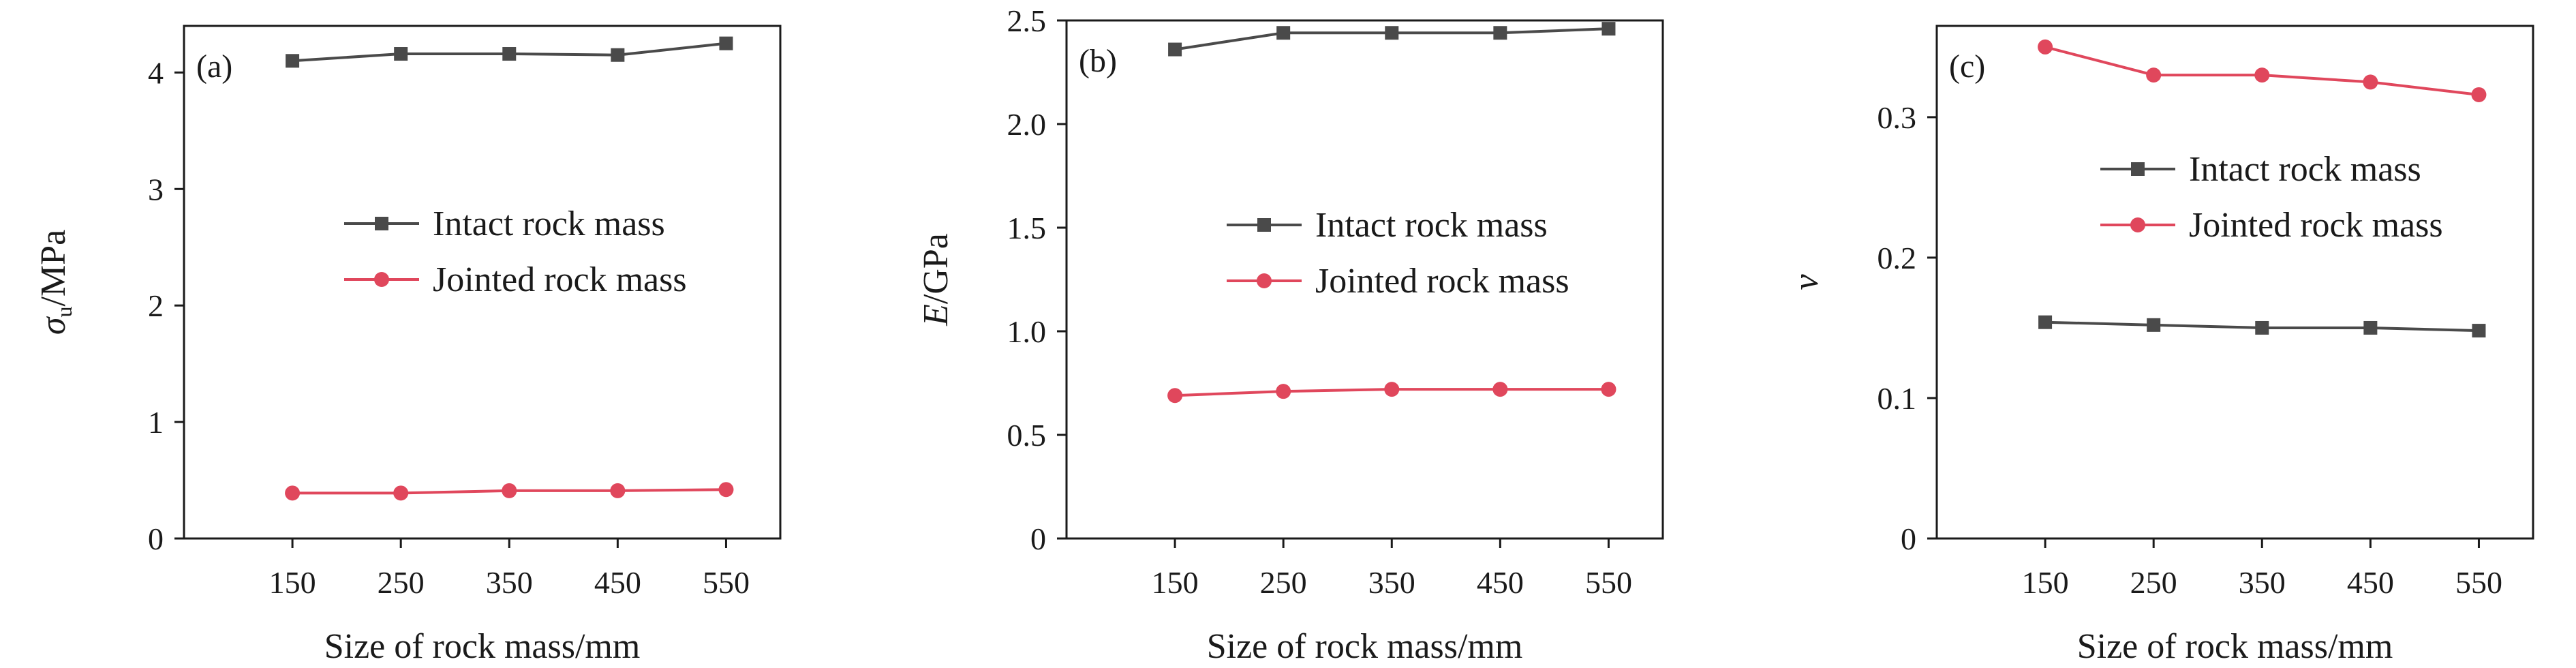 This screenshot has height=668, width=2576. I want to click on y-tick-label: 1, so click(156, 422).